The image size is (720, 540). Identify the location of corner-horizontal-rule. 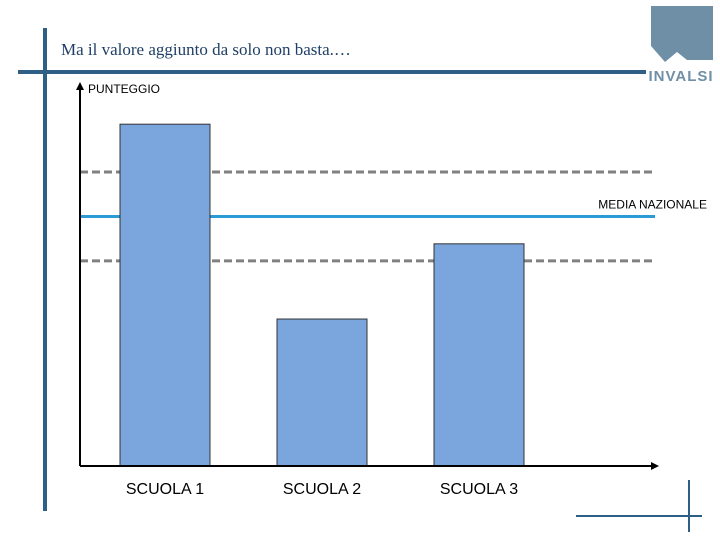
(639, 516).